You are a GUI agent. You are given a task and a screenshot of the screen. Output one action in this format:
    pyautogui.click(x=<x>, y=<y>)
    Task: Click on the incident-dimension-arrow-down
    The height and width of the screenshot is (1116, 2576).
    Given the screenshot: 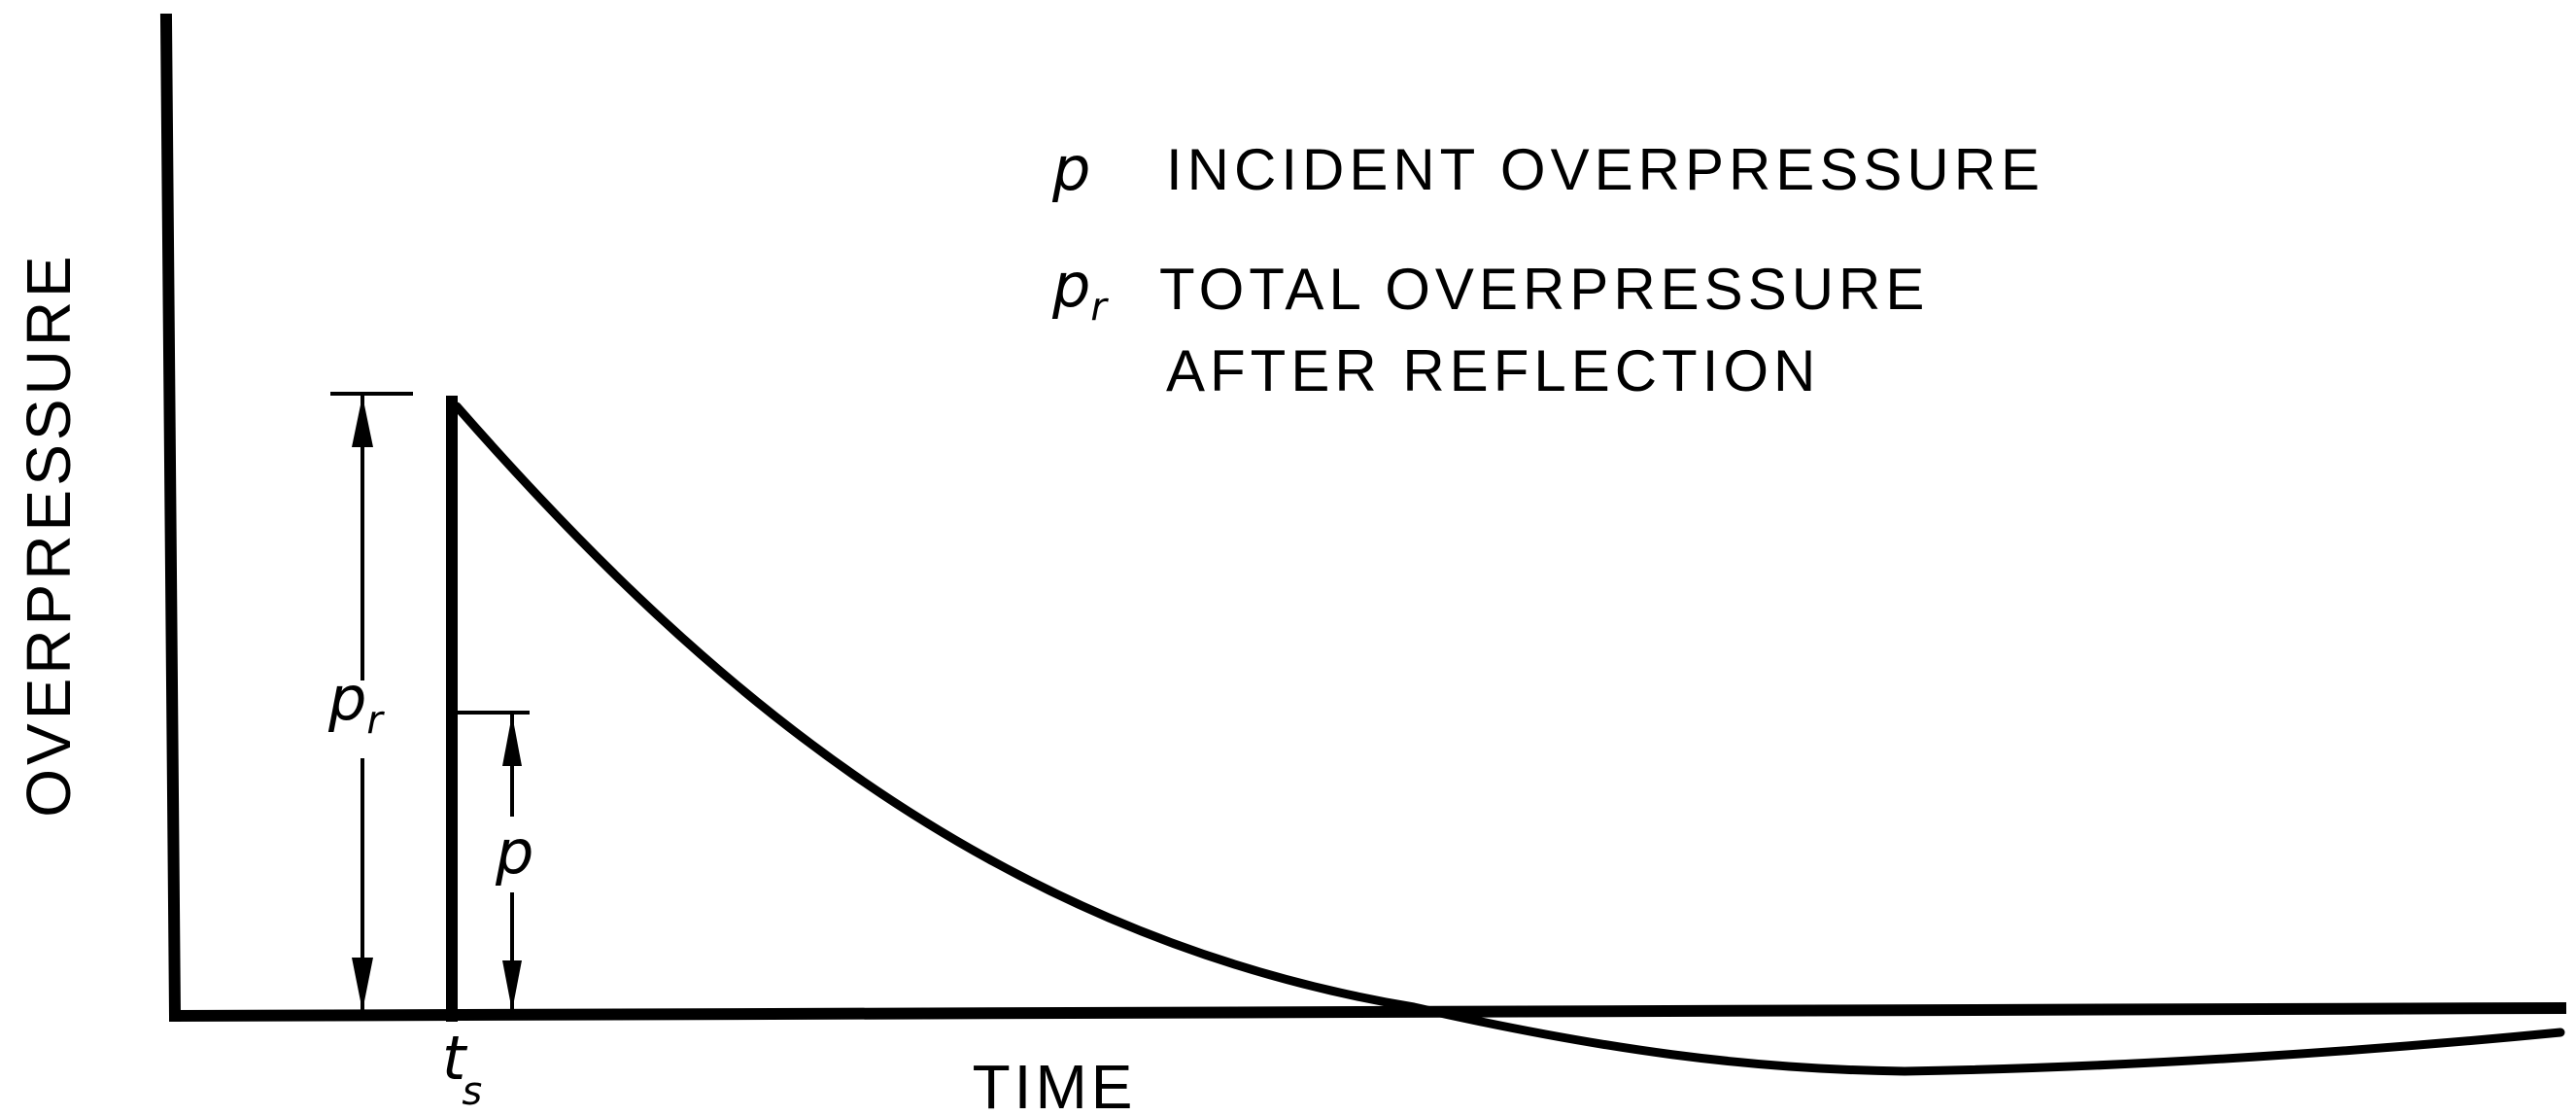 What is the action you would take?
    pyautogui.click(x=512, y=985)
    